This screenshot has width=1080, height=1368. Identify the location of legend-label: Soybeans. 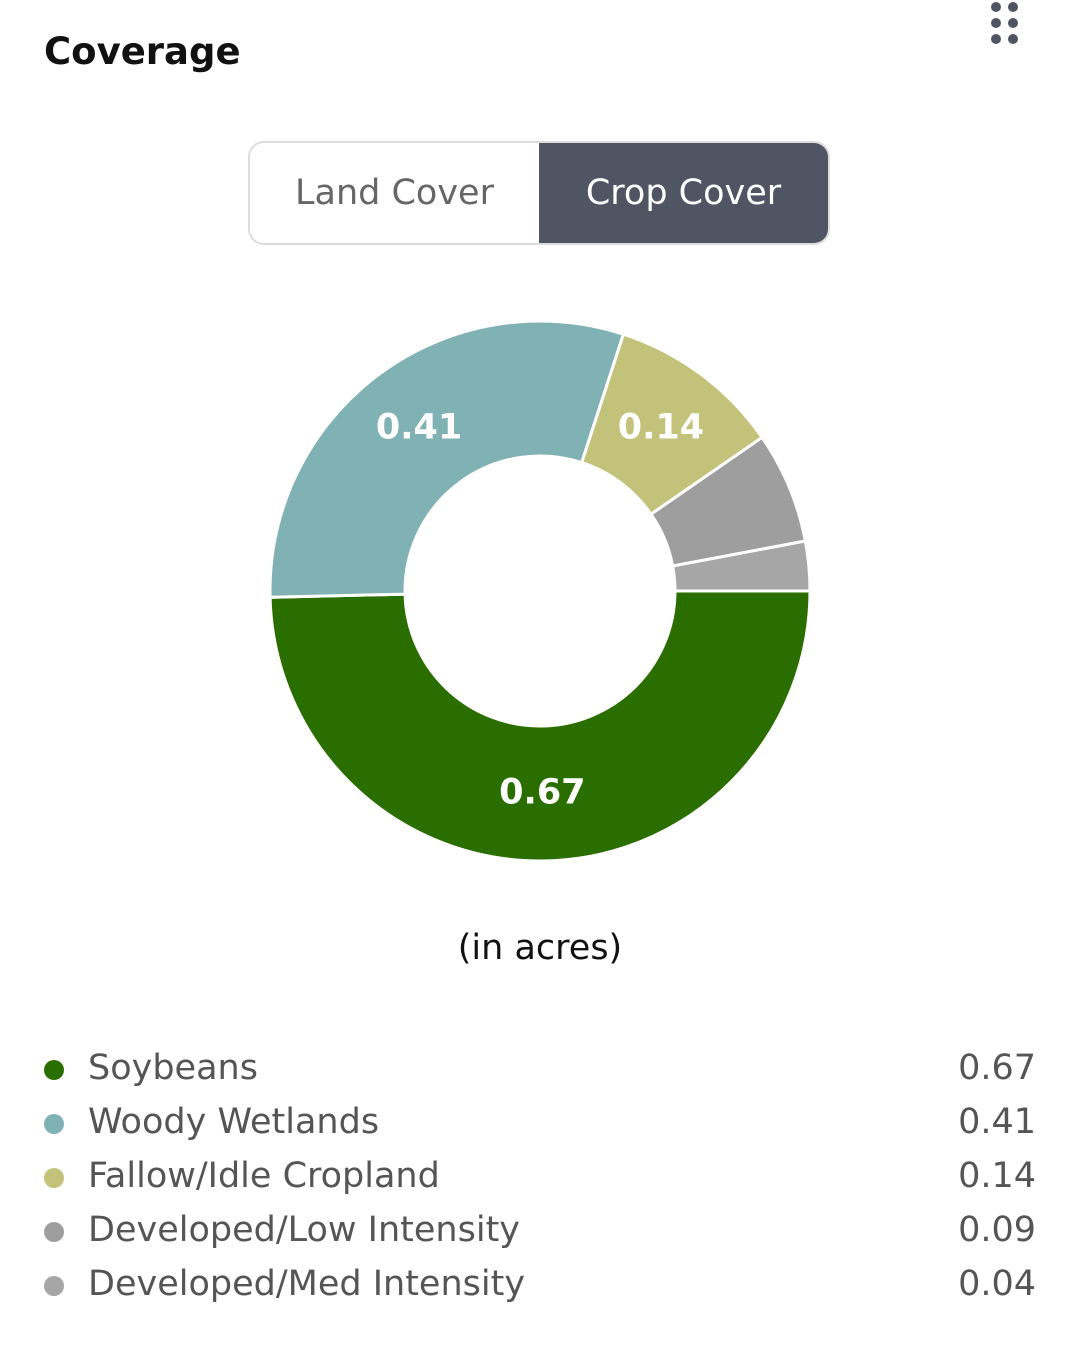
(173, 1068).